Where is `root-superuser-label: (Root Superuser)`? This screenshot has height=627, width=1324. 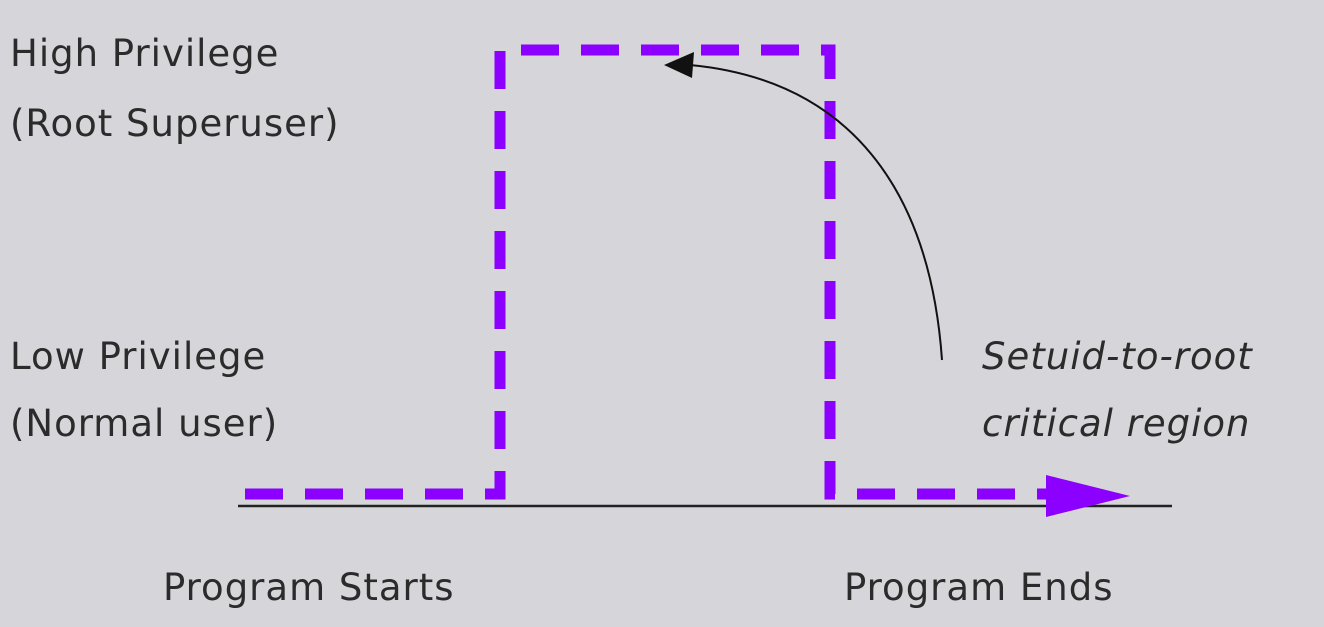 root-superuser-label: (Root Superuser) is located at coordinates (175, 123).